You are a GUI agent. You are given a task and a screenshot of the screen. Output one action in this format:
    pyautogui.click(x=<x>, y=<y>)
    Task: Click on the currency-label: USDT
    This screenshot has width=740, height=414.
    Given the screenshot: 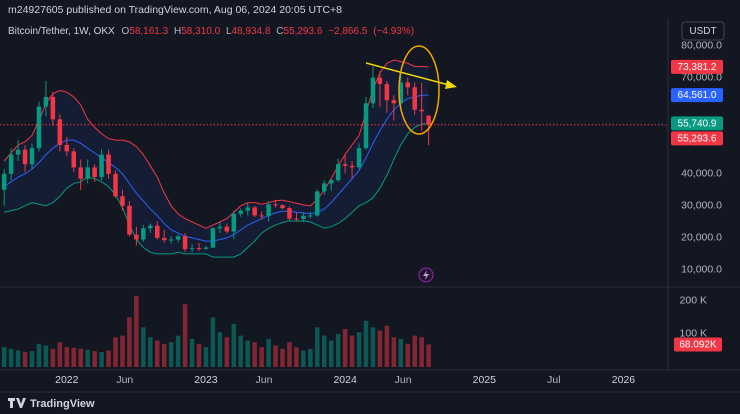 What is the action you would take?
    pyautogui.click(x=702, y=31)
    